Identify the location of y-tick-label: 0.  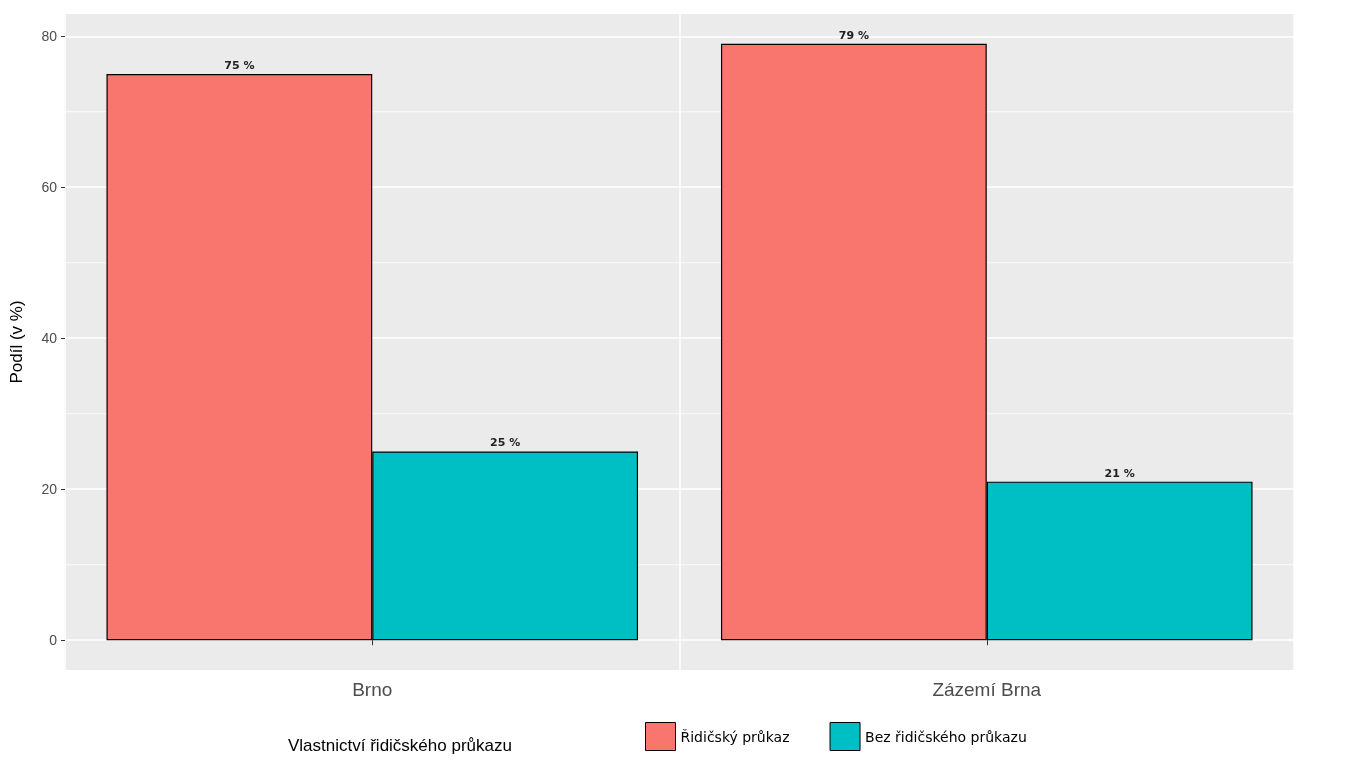
(53, 640).